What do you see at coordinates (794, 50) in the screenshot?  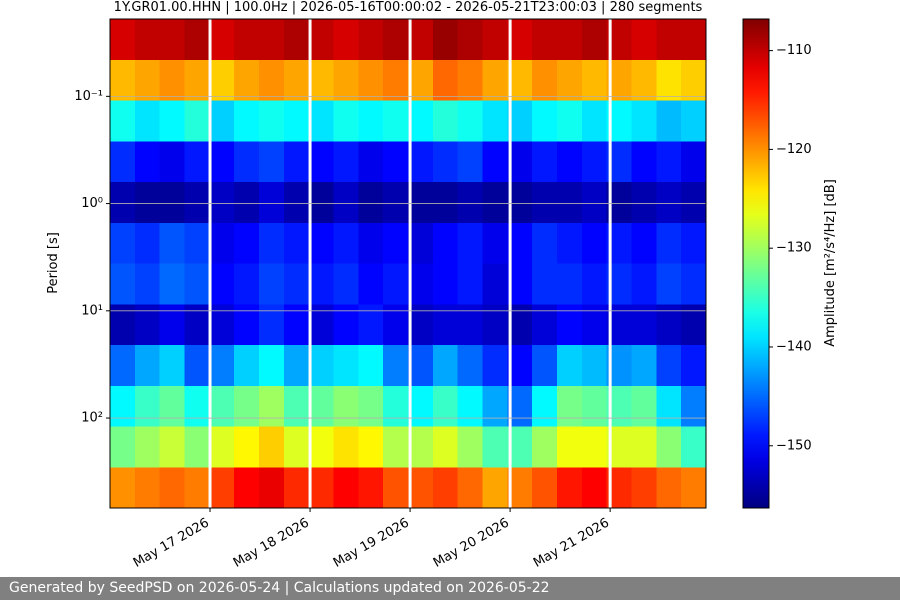 I see `colorbar-tick-label: −110` at bounding box center [794, 50].